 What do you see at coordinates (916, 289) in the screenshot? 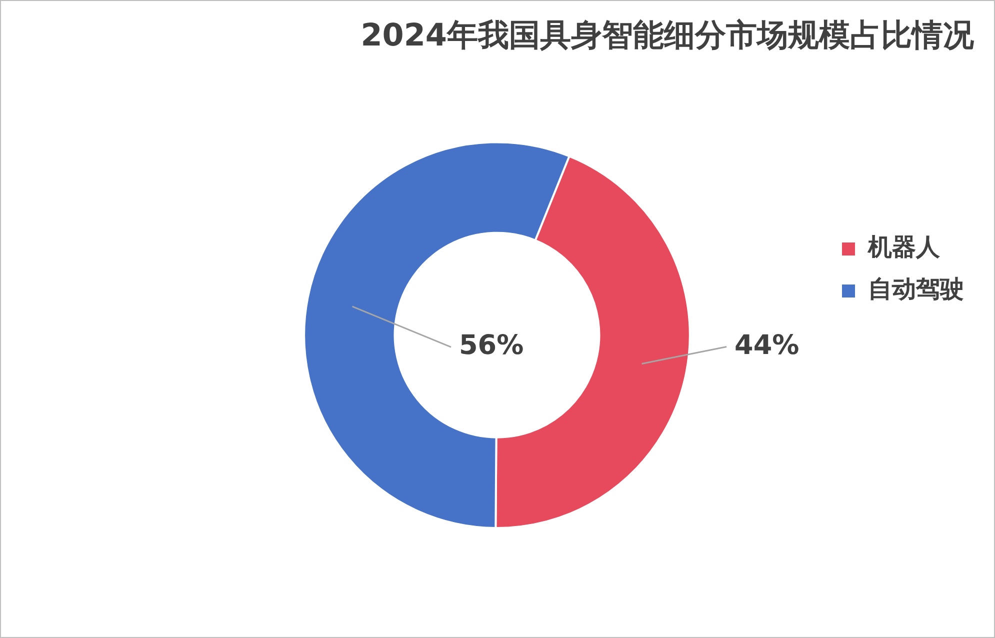
I see `legend-label: 自动驾驶` at bounding box center [916, 289].